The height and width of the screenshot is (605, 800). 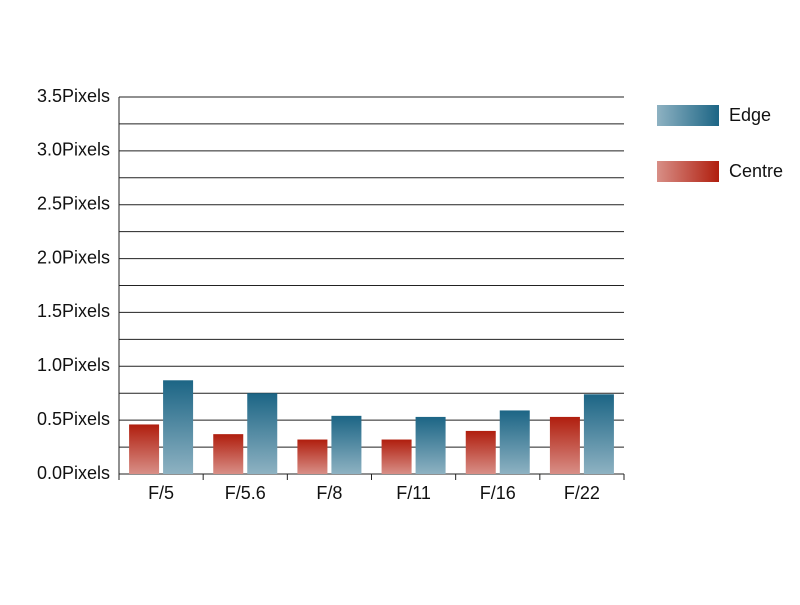 What do you see at coordinates (73, 473) in the screenshot?
I see `y-tick-label: 0.0Pixels` at bounding box center [73, 473].